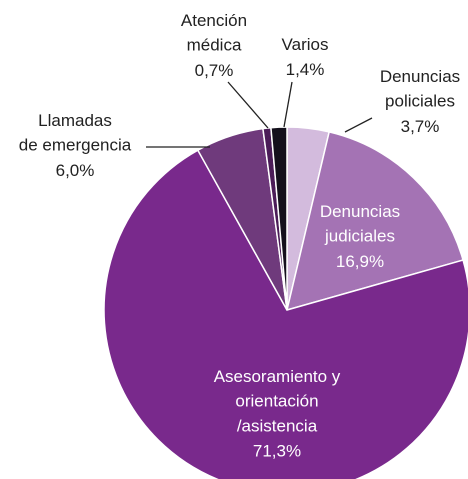 The height and width of the screenshot is (479, 468). I want to click on label-line: policiales, so click(420, 101).